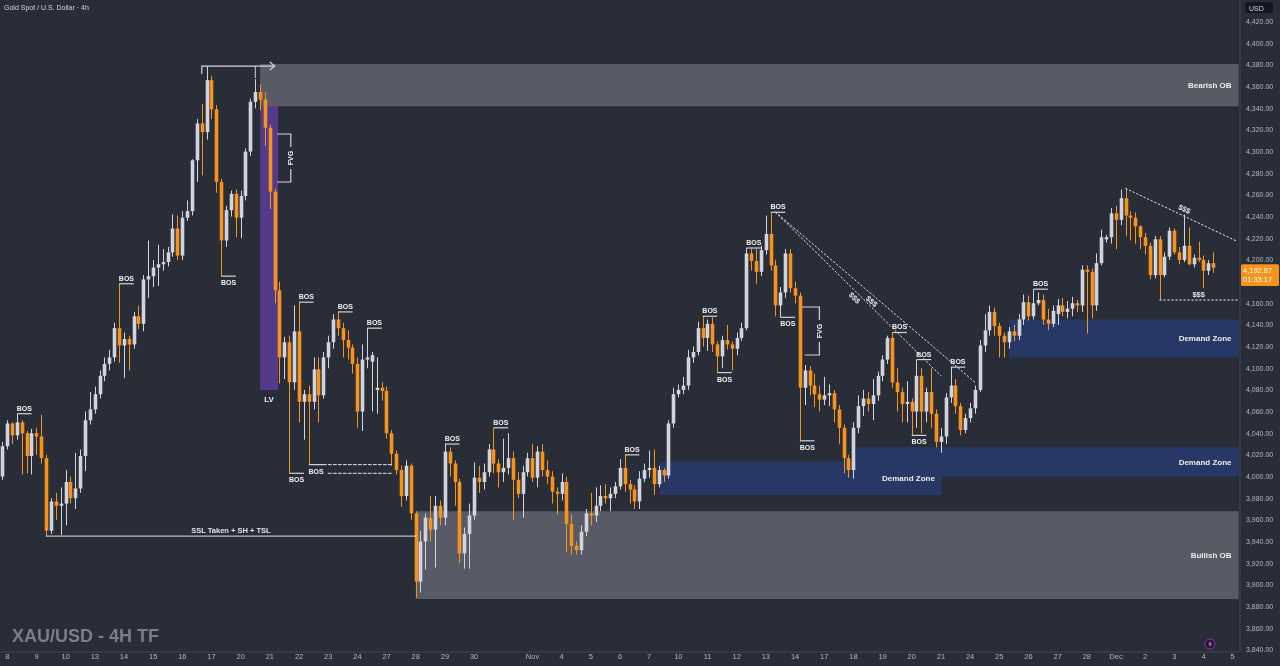 This screenshot has height=666, width=1280. What do you see at coordinates (269, 399) in the screenshot?
I see `annotation: LV` at bounding box center [269, 399].